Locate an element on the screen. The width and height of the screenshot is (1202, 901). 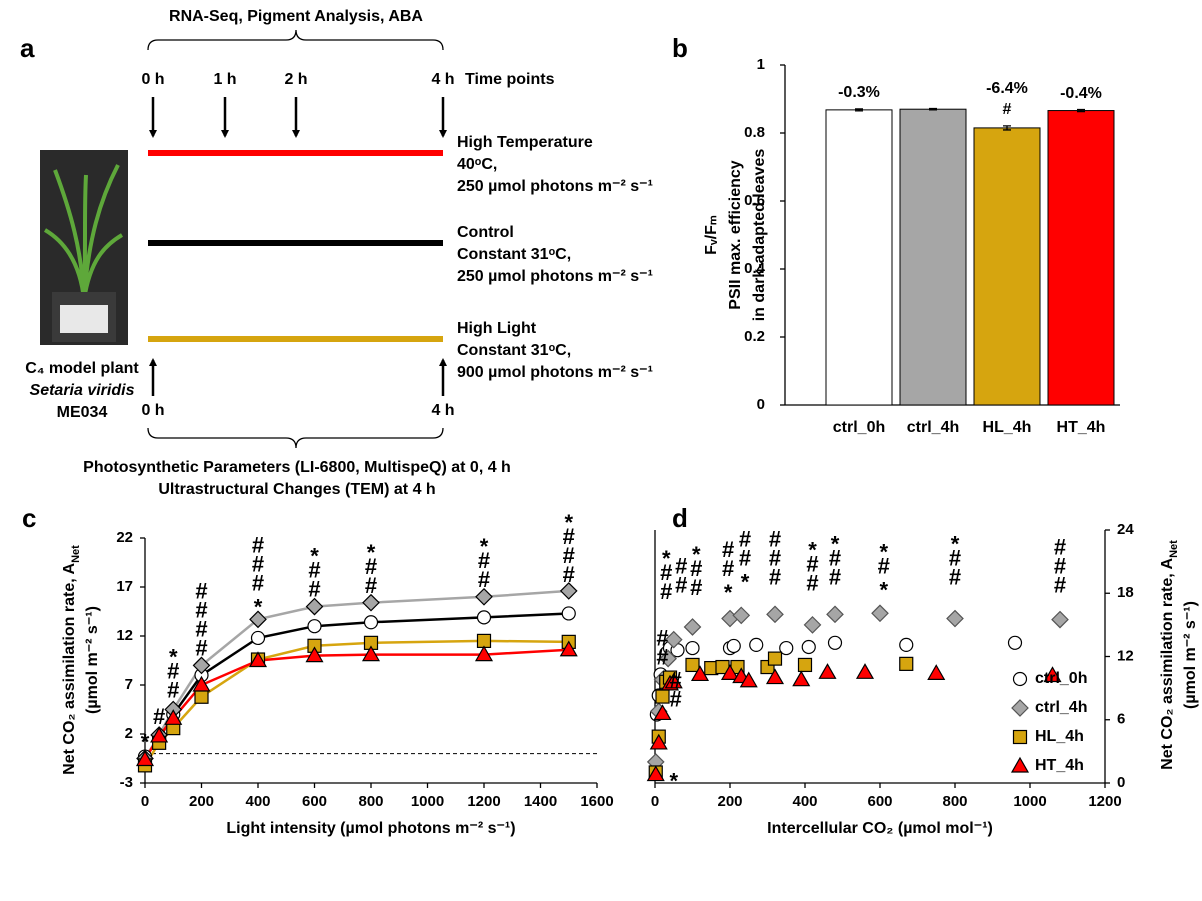
panel-label: d is located at coordinates (680, 518).